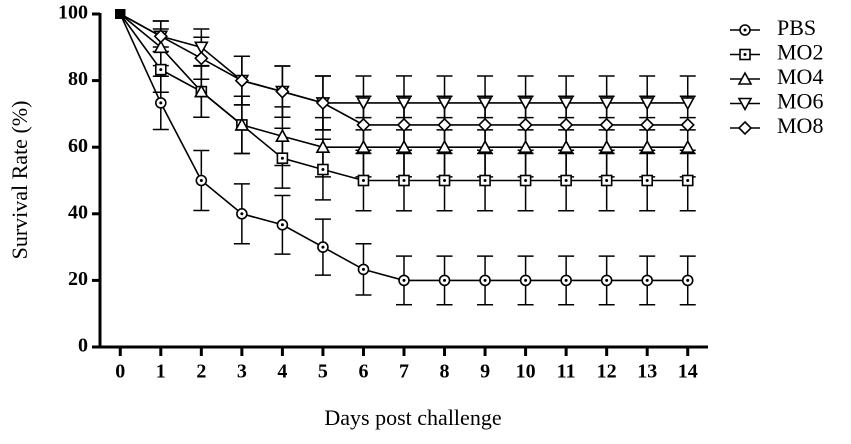 The height and width of the screenshot is (444, 851). What do you see at coordinates (796, 27) in the screenshot?
I see `legend-label: PBS` at bounding box center [796, 27].